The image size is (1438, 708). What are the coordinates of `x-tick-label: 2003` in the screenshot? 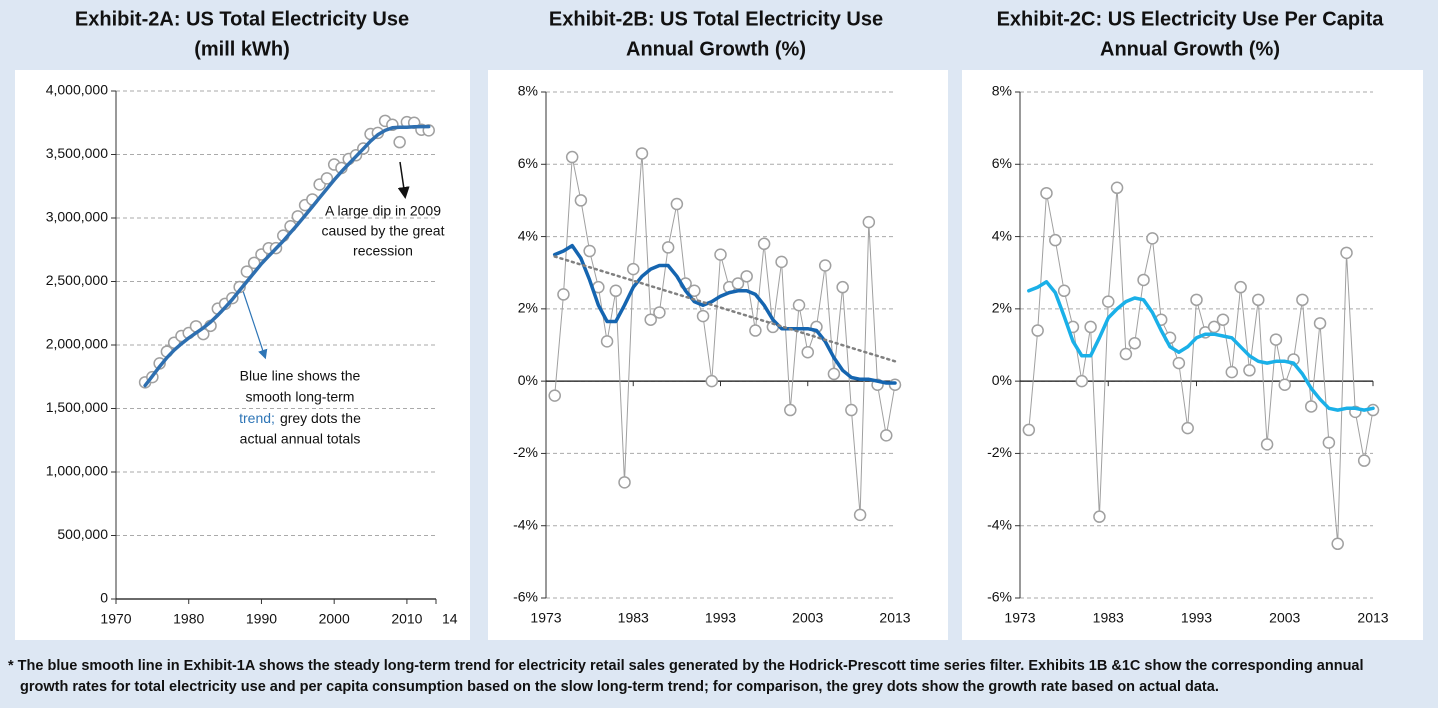 It's located at (1284, 618).